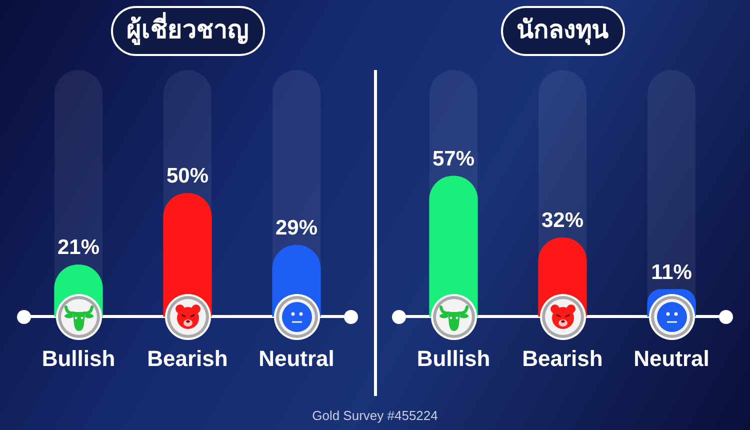 The image size is (750, 430). I want to click on data-label: 32%, so click(562, 220).